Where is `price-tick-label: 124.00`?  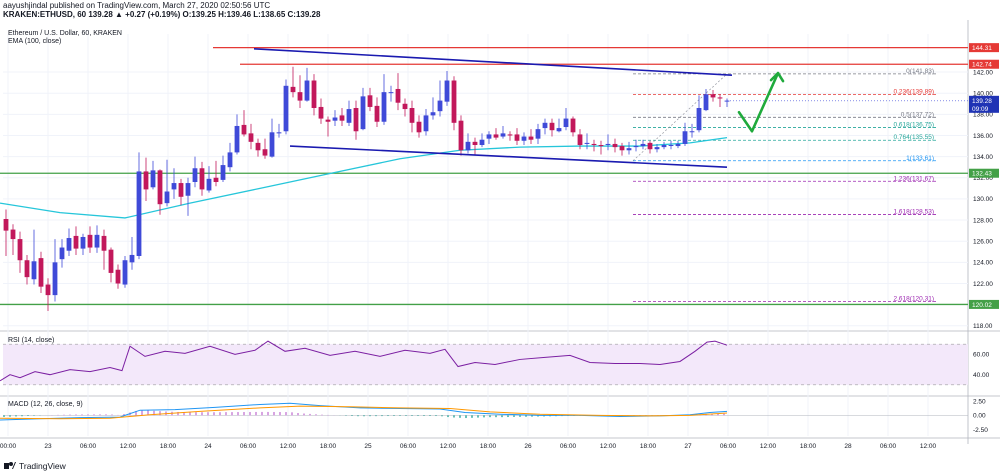
price-tick-label: 124.00 is located at coordinates (983, 263).